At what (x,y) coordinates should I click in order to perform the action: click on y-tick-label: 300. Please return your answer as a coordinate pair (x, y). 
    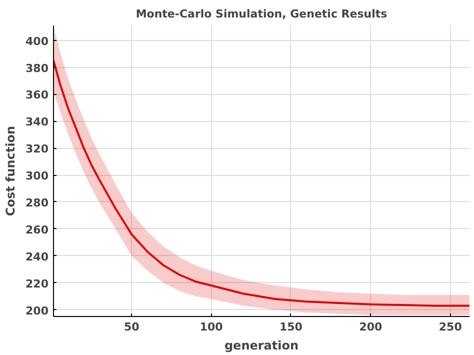
    Looking at the image, I should click on (37, 176).